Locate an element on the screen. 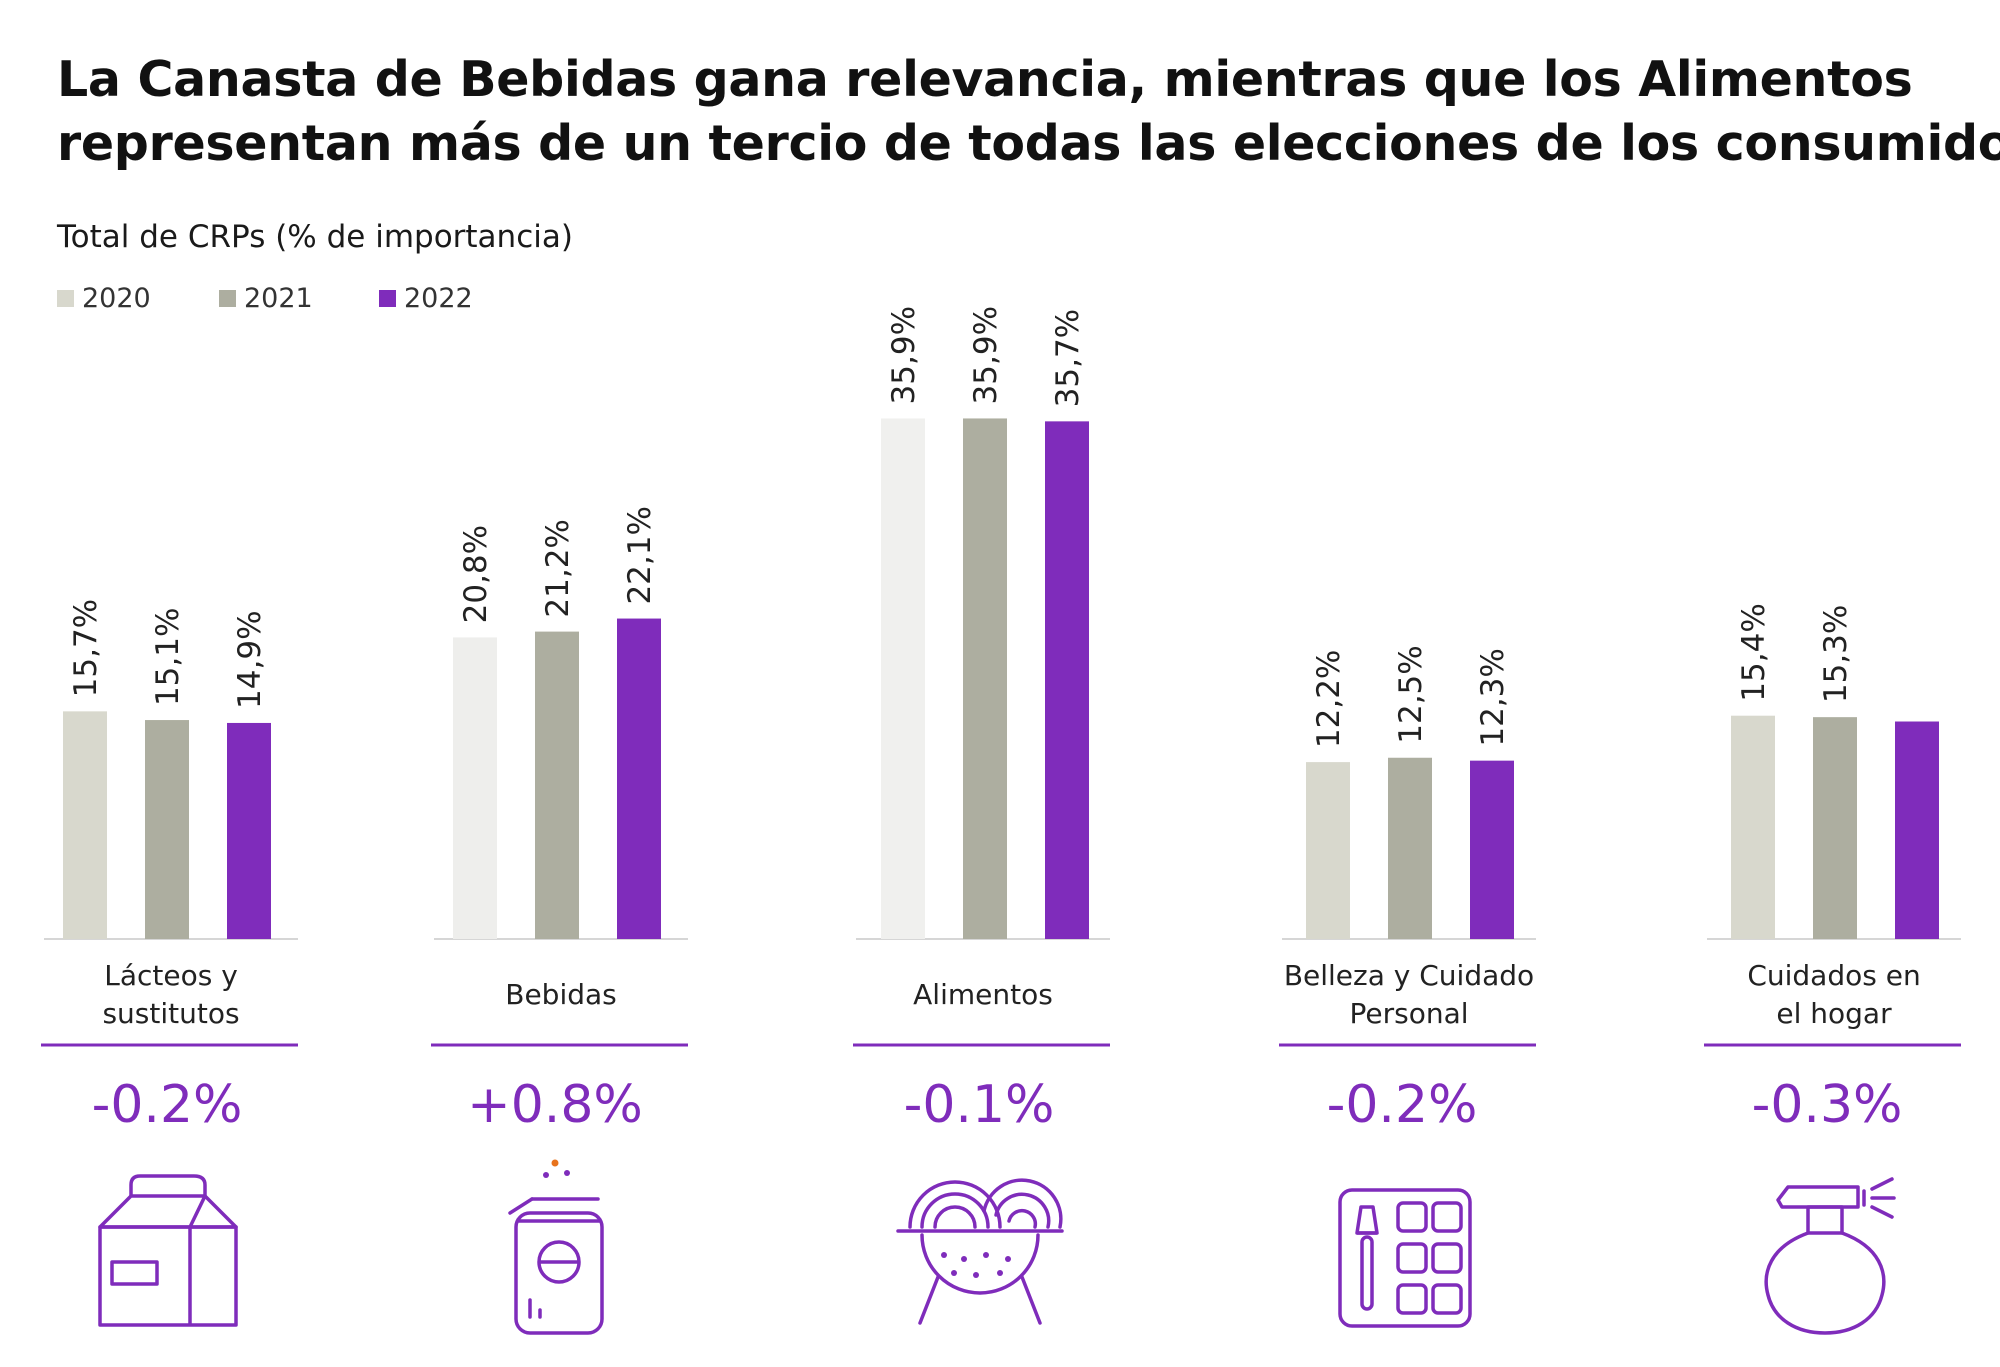 The width and height of the screenshot is (2000, 1367). category-label-alimentos-1: Alimentos is located at coordinates (983, 994).